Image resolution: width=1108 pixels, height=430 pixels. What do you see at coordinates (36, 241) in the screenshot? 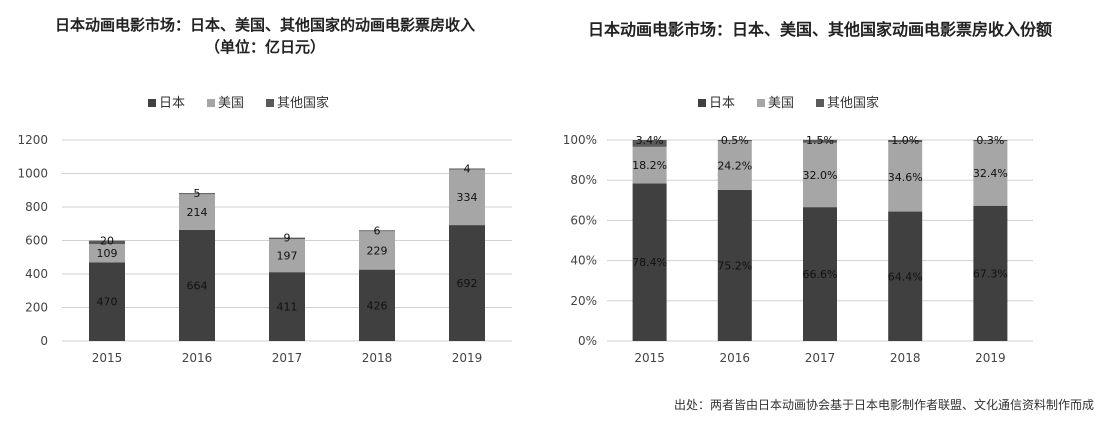
I see `y-tick-label: 600` at bounding box center [36, 241].